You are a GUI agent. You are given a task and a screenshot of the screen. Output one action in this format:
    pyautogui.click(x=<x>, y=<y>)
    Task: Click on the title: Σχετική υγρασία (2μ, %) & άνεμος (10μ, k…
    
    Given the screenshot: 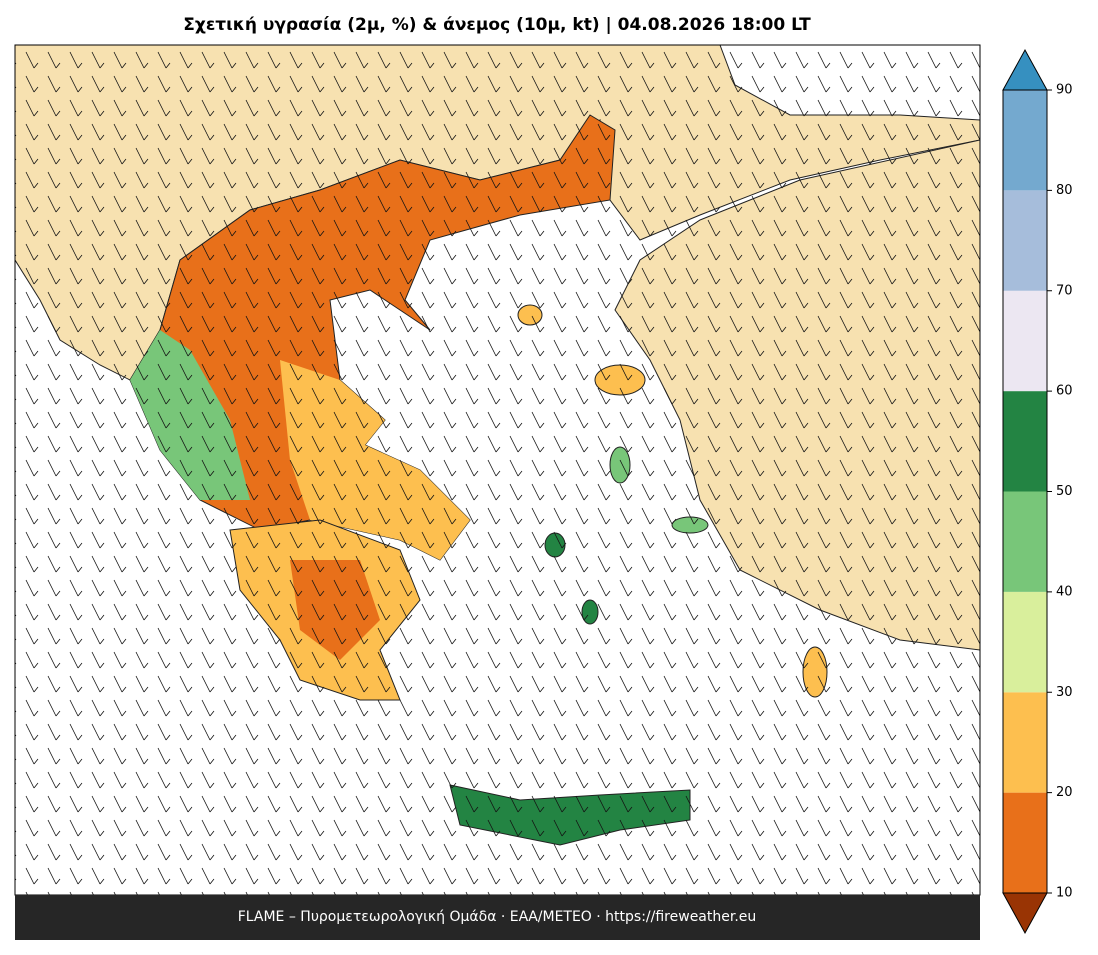 What is the action you would take?
    pyautogui.click(x=497, y=25)
    